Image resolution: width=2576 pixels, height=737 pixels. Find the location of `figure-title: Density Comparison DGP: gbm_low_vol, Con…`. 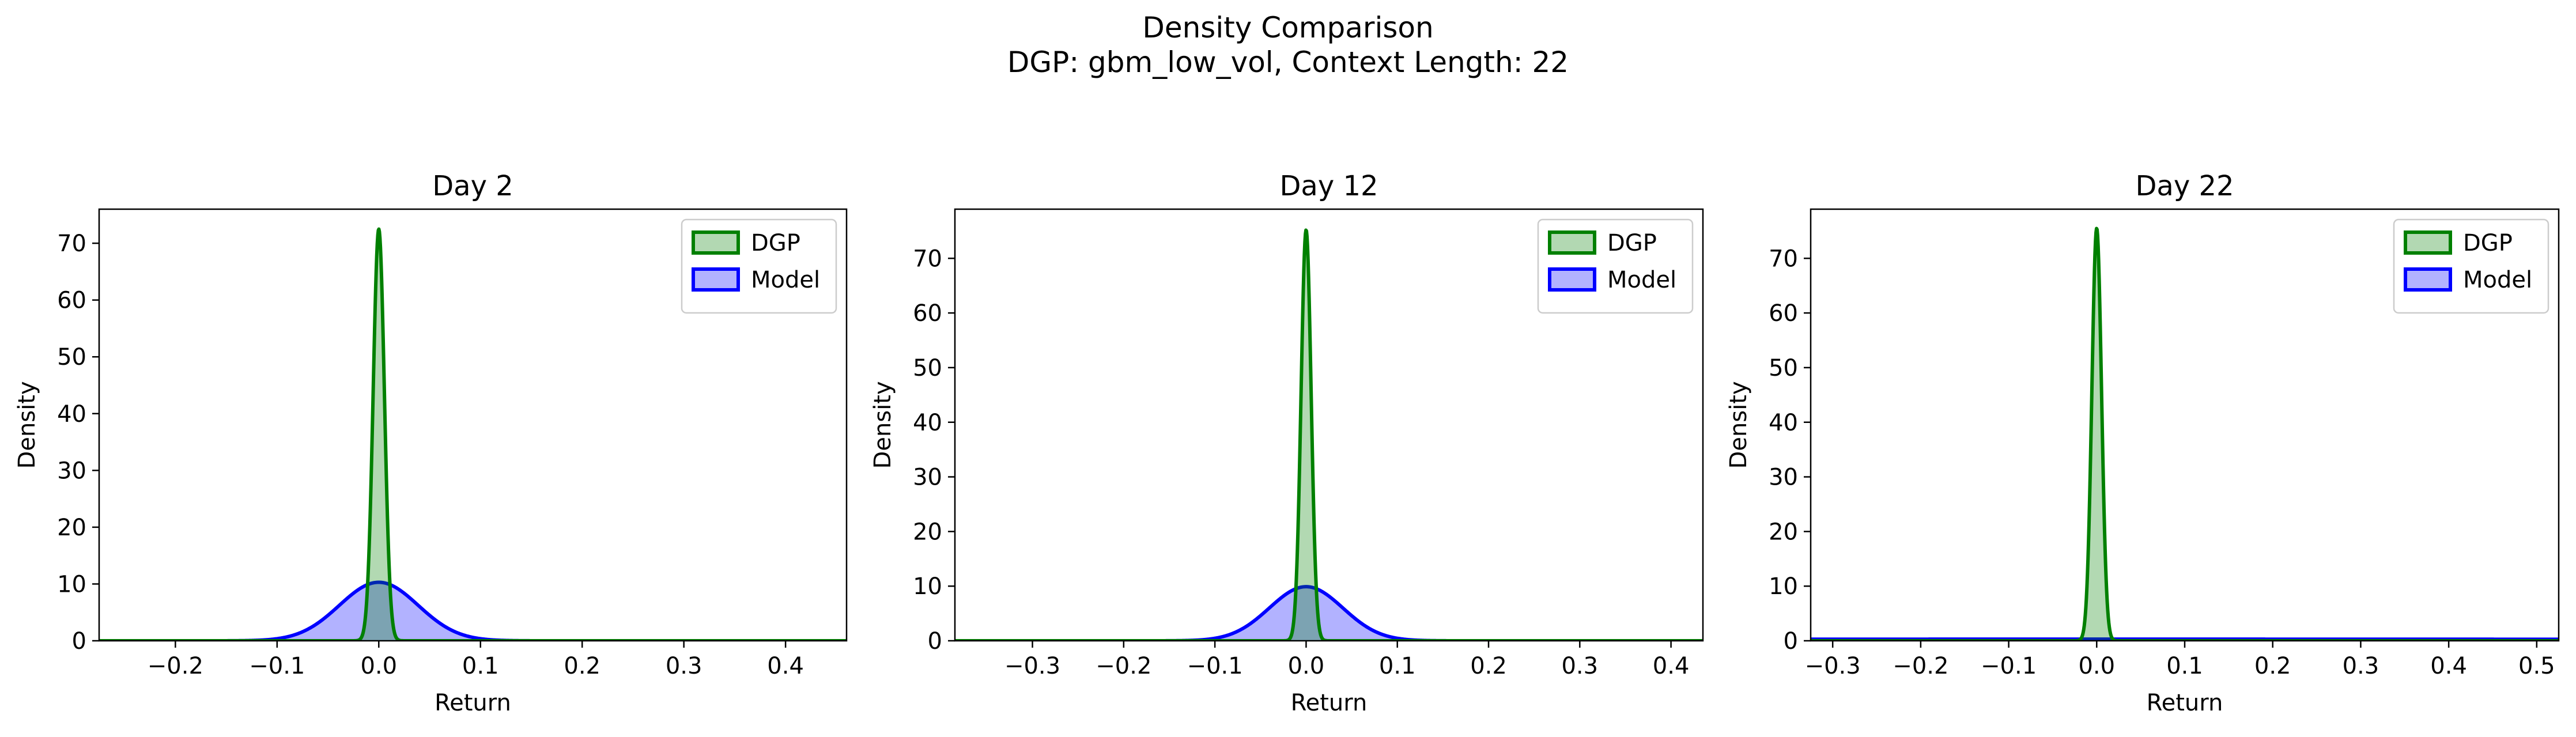

figure-title: Density Comparison DGP: gbm_low_vol, Con… is located at coordinates (1288, 45).